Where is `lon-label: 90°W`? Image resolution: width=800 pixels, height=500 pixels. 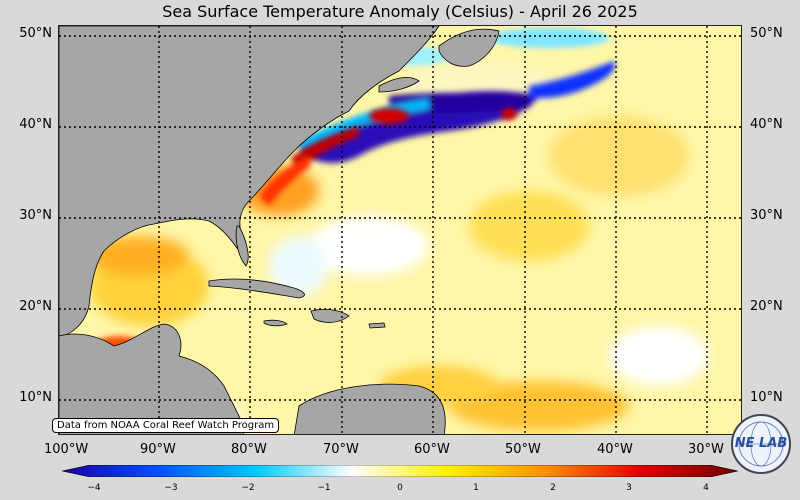 lon-label: 90°W is located at coordinates (158, 449).